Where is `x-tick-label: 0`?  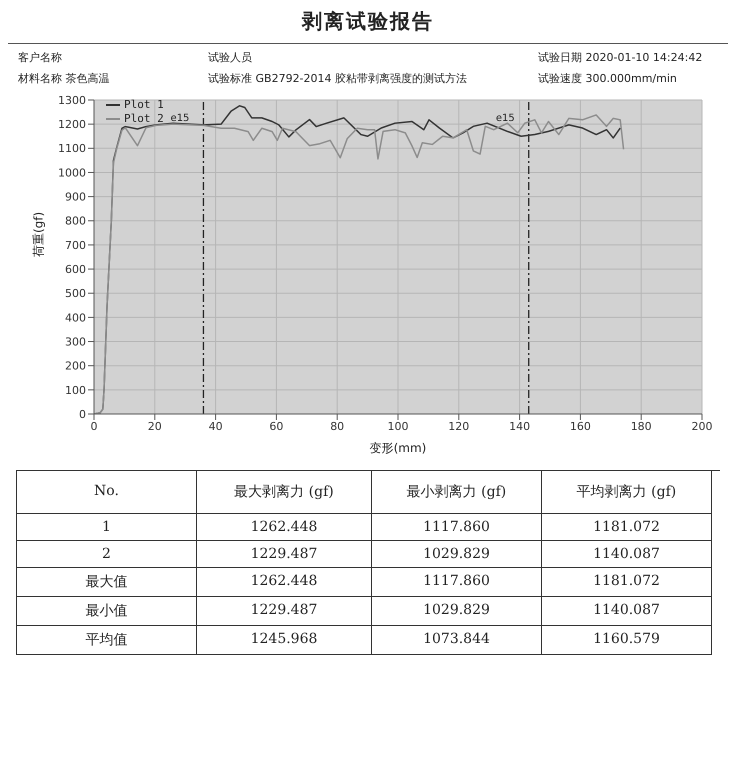 x-tick-label: 0 is located at coordinates (94, 426).